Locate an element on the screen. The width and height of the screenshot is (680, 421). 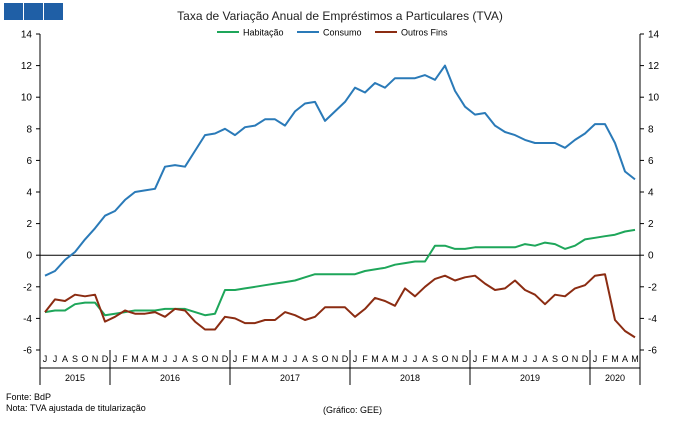
y-tick-label-right: 0 is located at coordinates (651, 256).